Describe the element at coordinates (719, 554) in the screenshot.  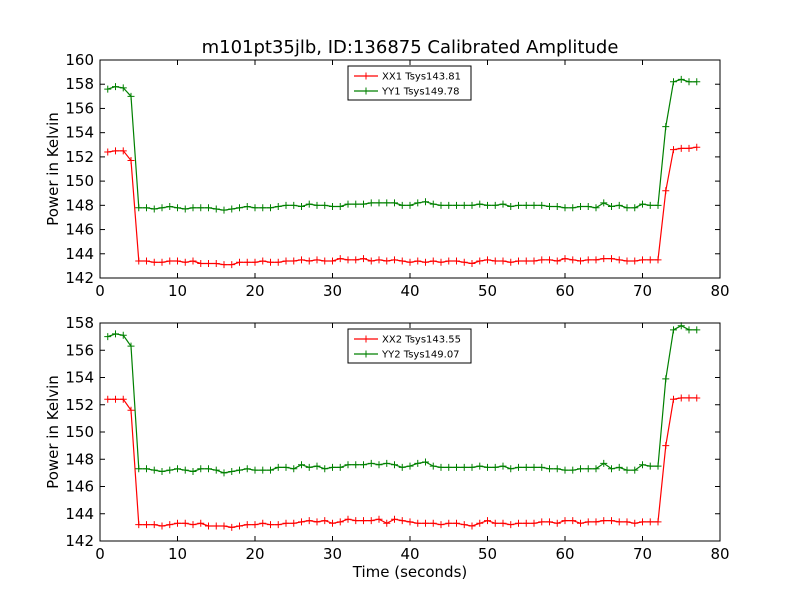
I see `x-tick-label: 80` at that location.